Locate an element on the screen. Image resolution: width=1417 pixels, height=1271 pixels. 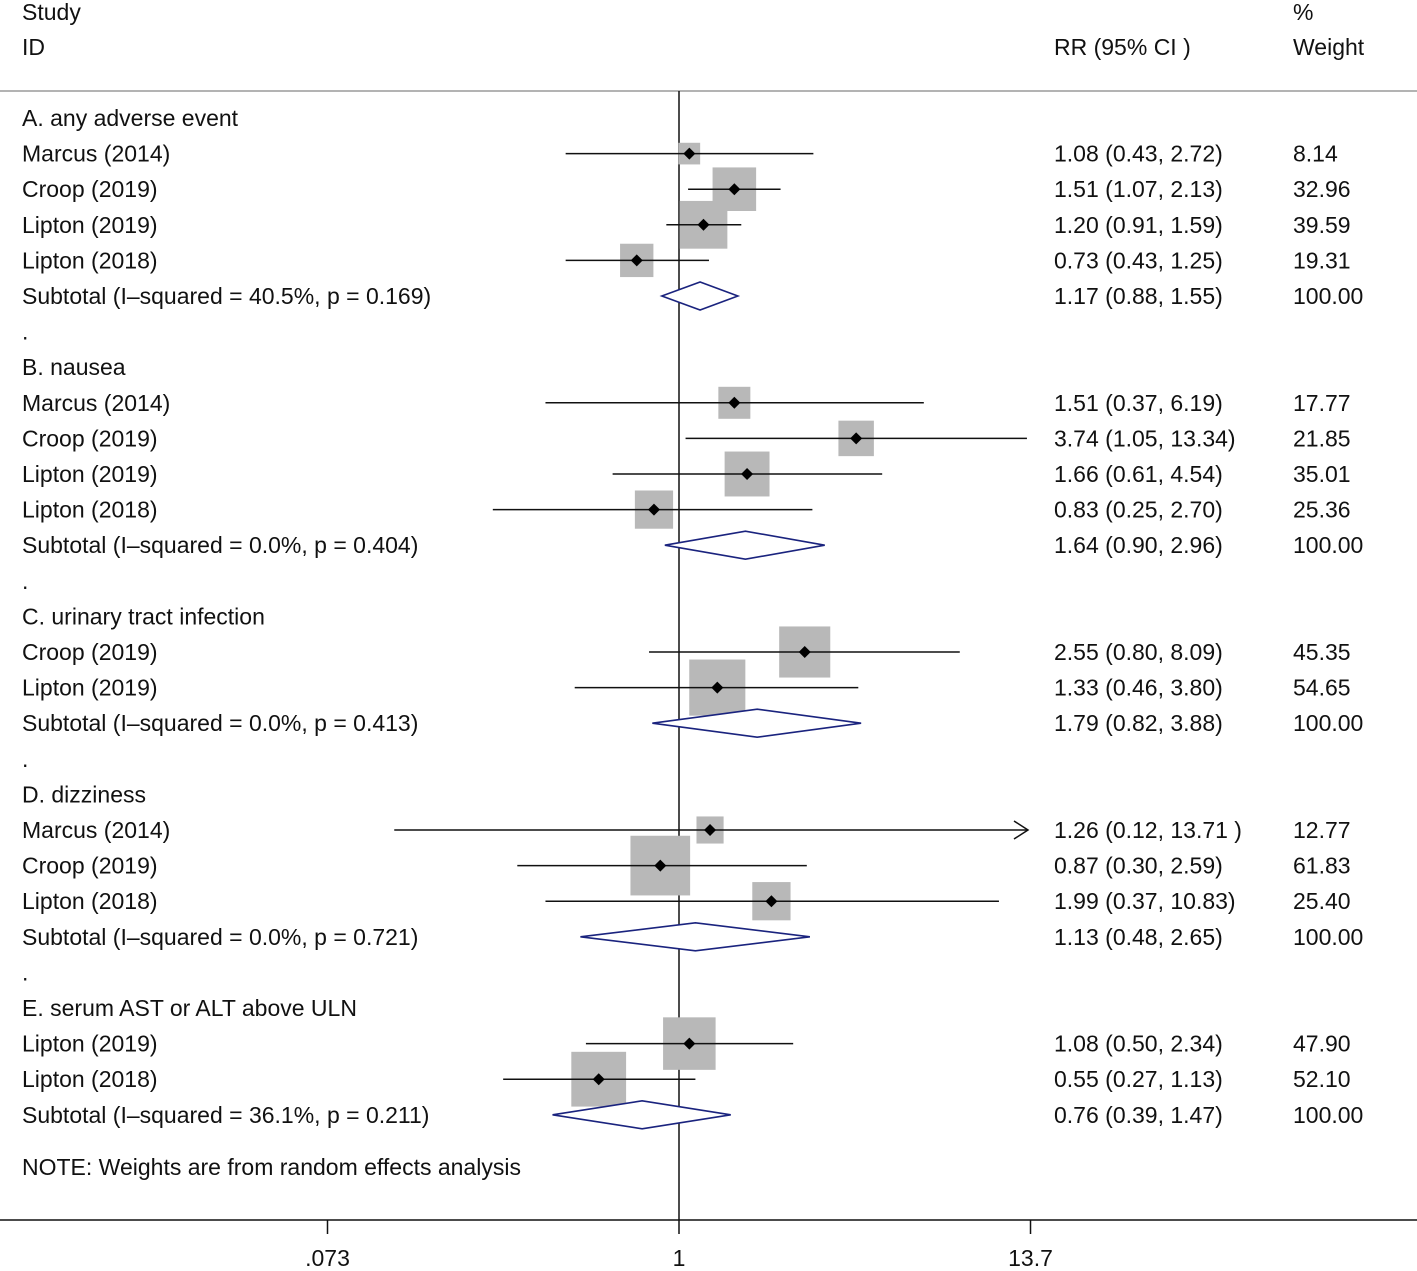
weight-text: 54.65 is located at coordinates (1322, 688).